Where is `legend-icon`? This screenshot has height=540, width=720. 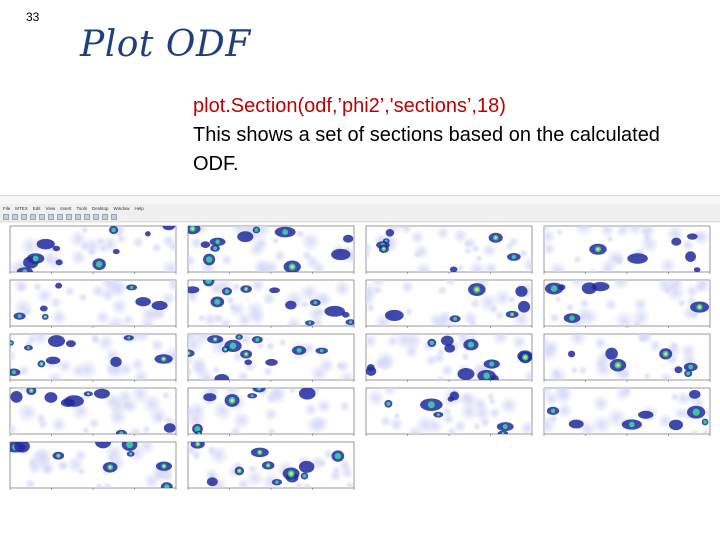 legend-icon is located at coordinates (114, 216).